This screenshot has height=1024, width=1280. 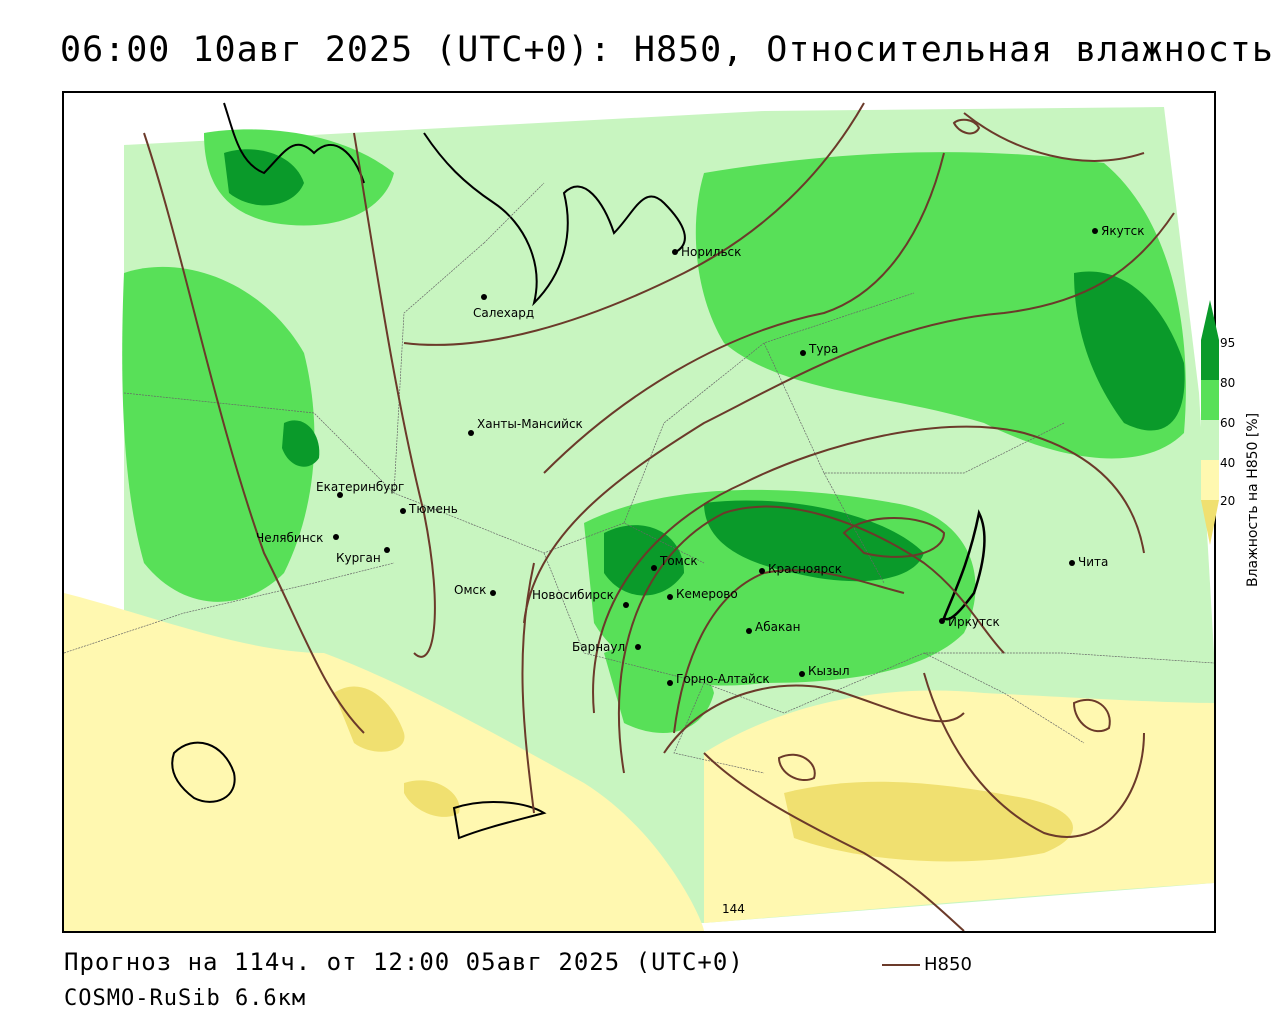 I want to click on wet-core-ural, so click(x=301, y=443).